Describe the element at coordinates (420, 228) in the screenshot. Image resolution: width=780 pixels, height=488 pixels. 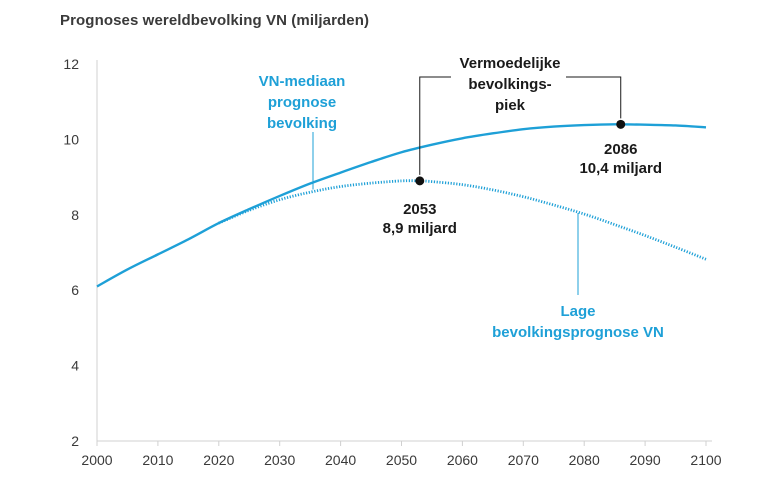
I see `point-2053-value: 8,9 miljard` at that location.